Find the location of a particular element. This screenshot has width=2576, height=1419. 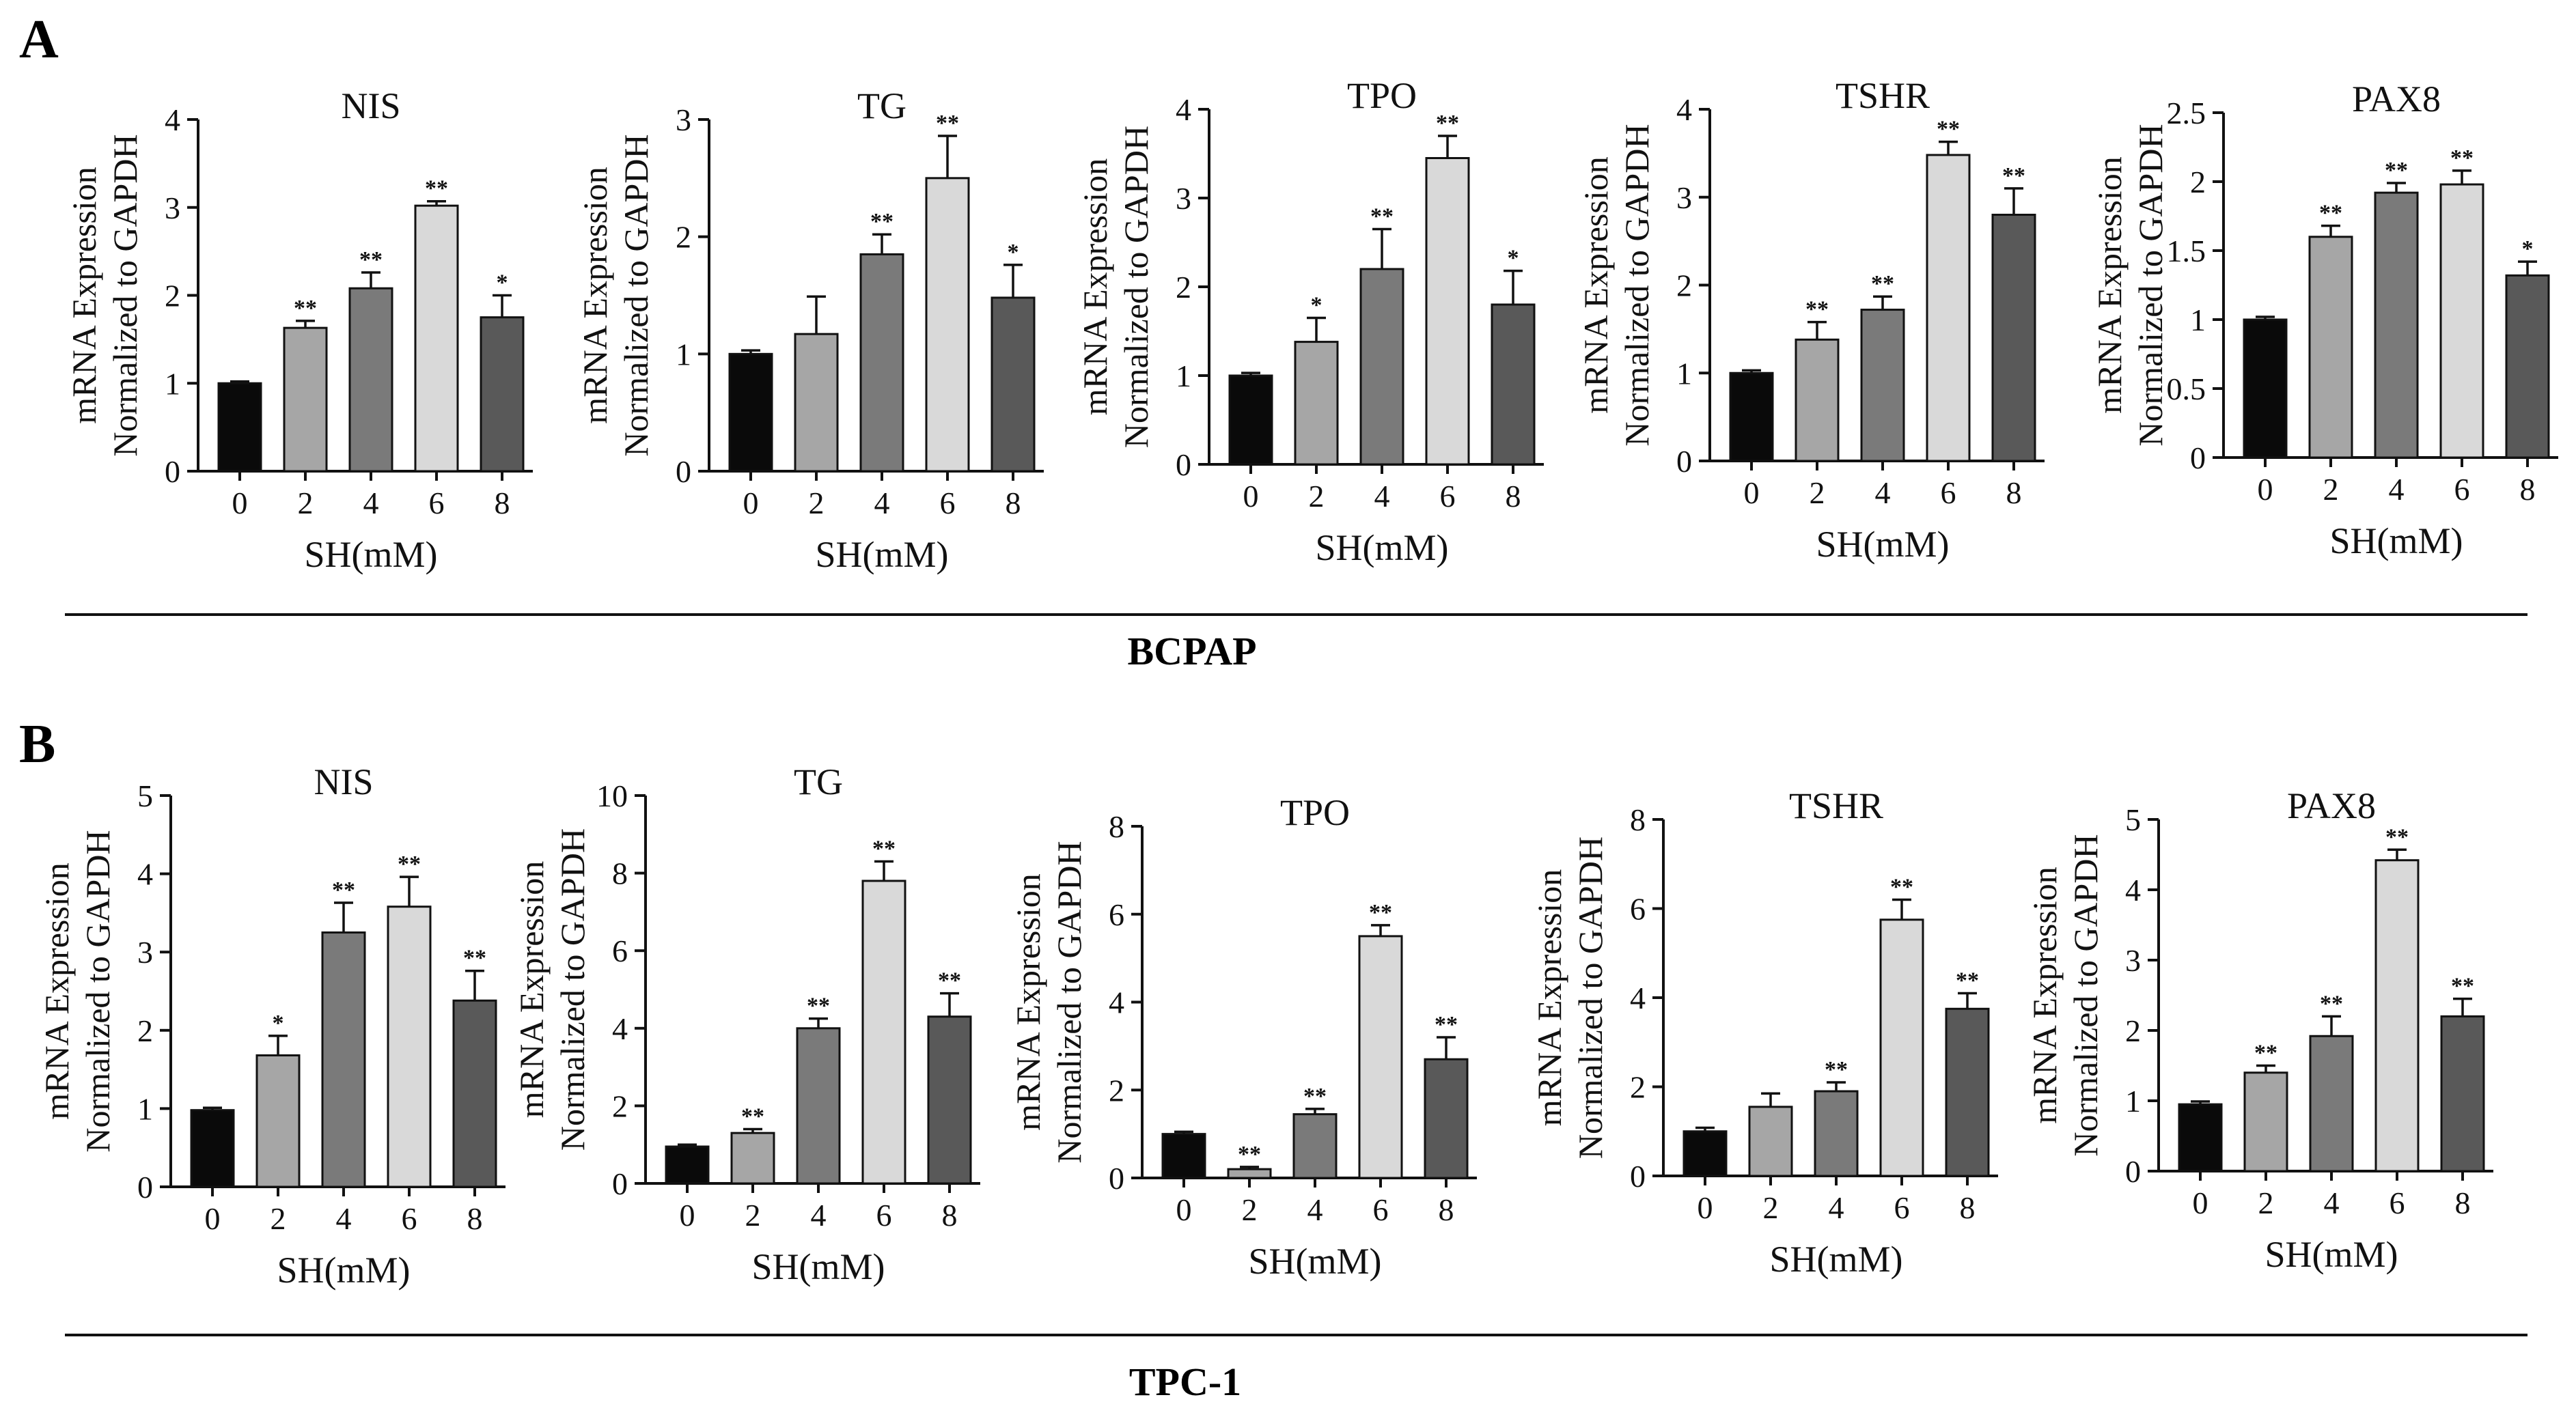

y-tick-label: 8 is located at coordinates (620, 873).